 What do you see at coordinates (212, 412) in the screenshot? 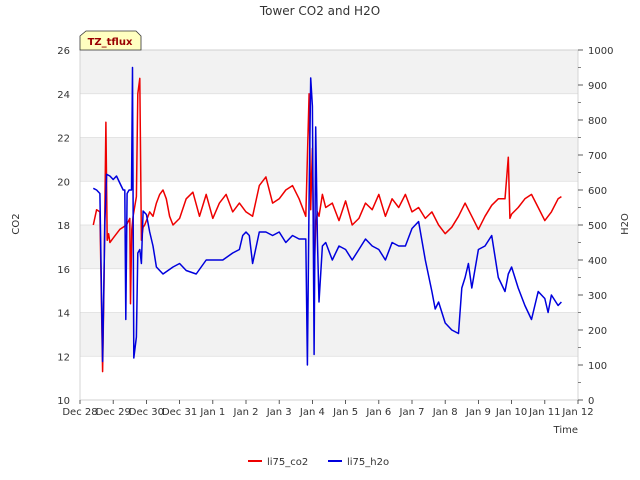
I see `x-tick-label: Jan 1` at bounding box center [212, 412].